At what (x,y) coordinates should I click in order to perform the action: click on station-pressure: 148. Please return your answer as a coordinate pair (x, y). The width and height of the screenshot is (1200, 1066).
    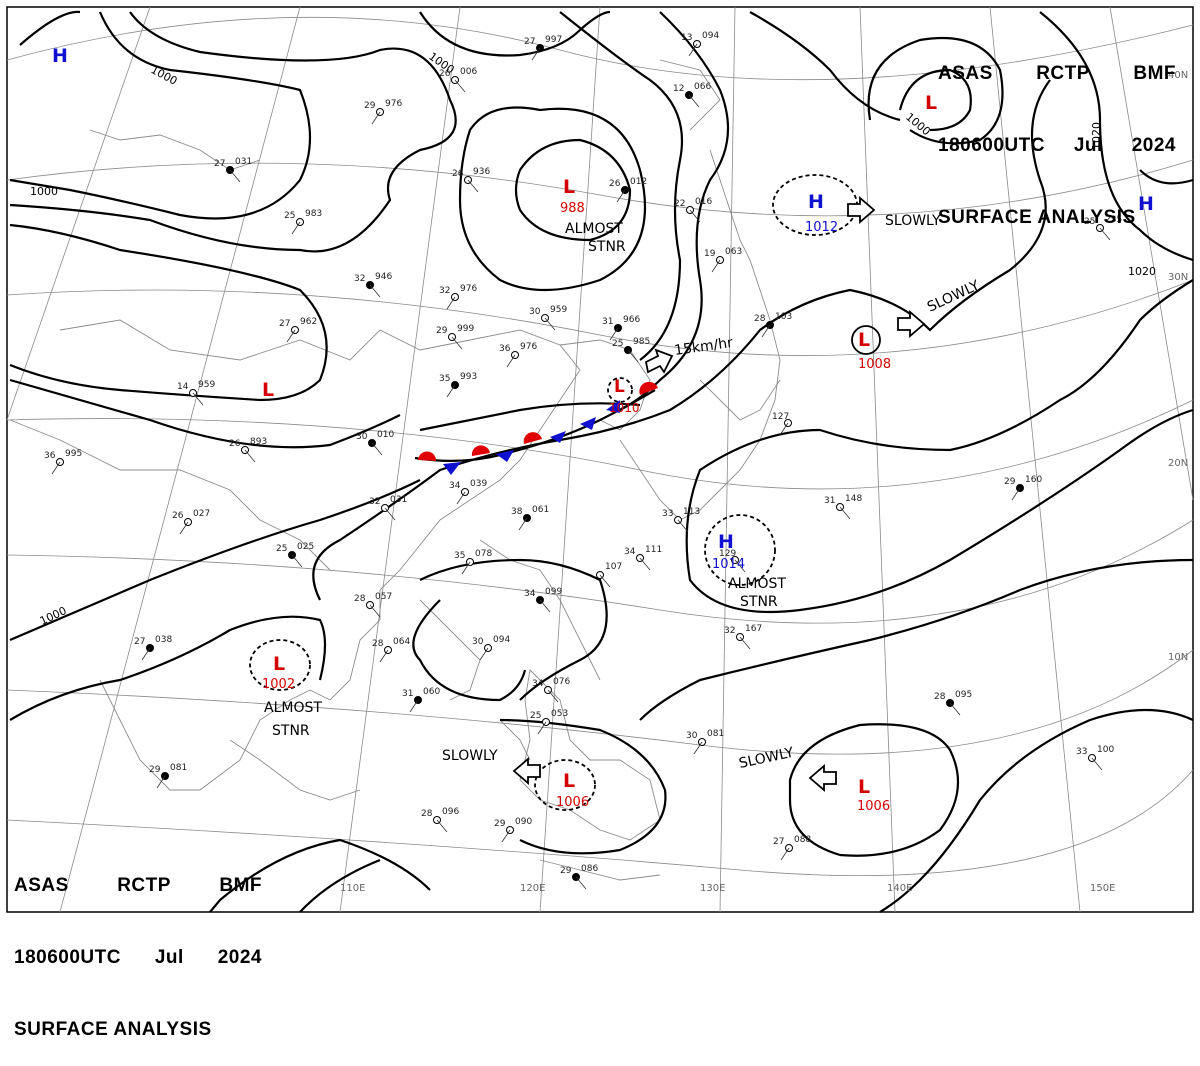
    Looking at the image, I should click on (853, 499).